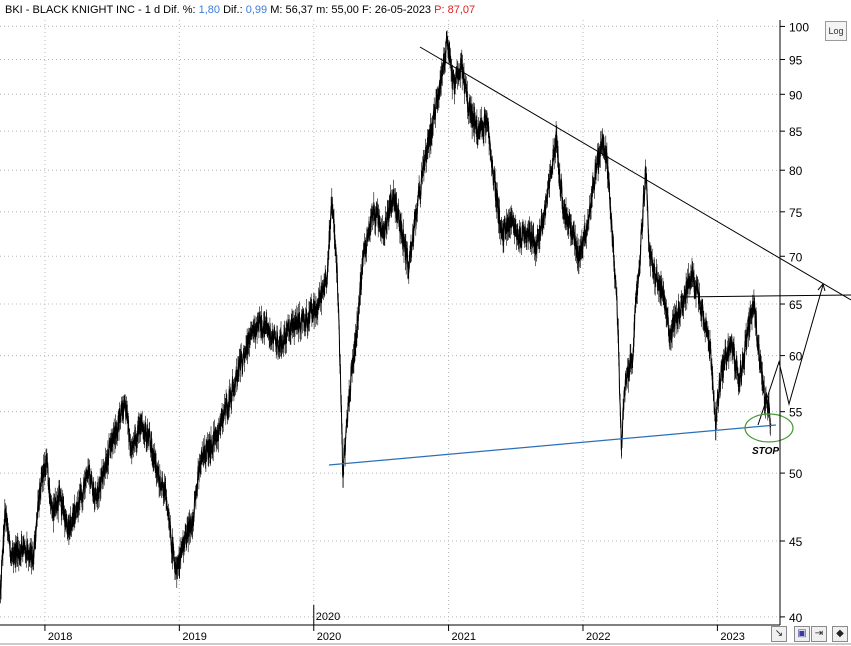 The image size is (851, 646). Describe the element at coordinates (796, 474) in the screenshot. I see `y-tick-label: 50` at that location.